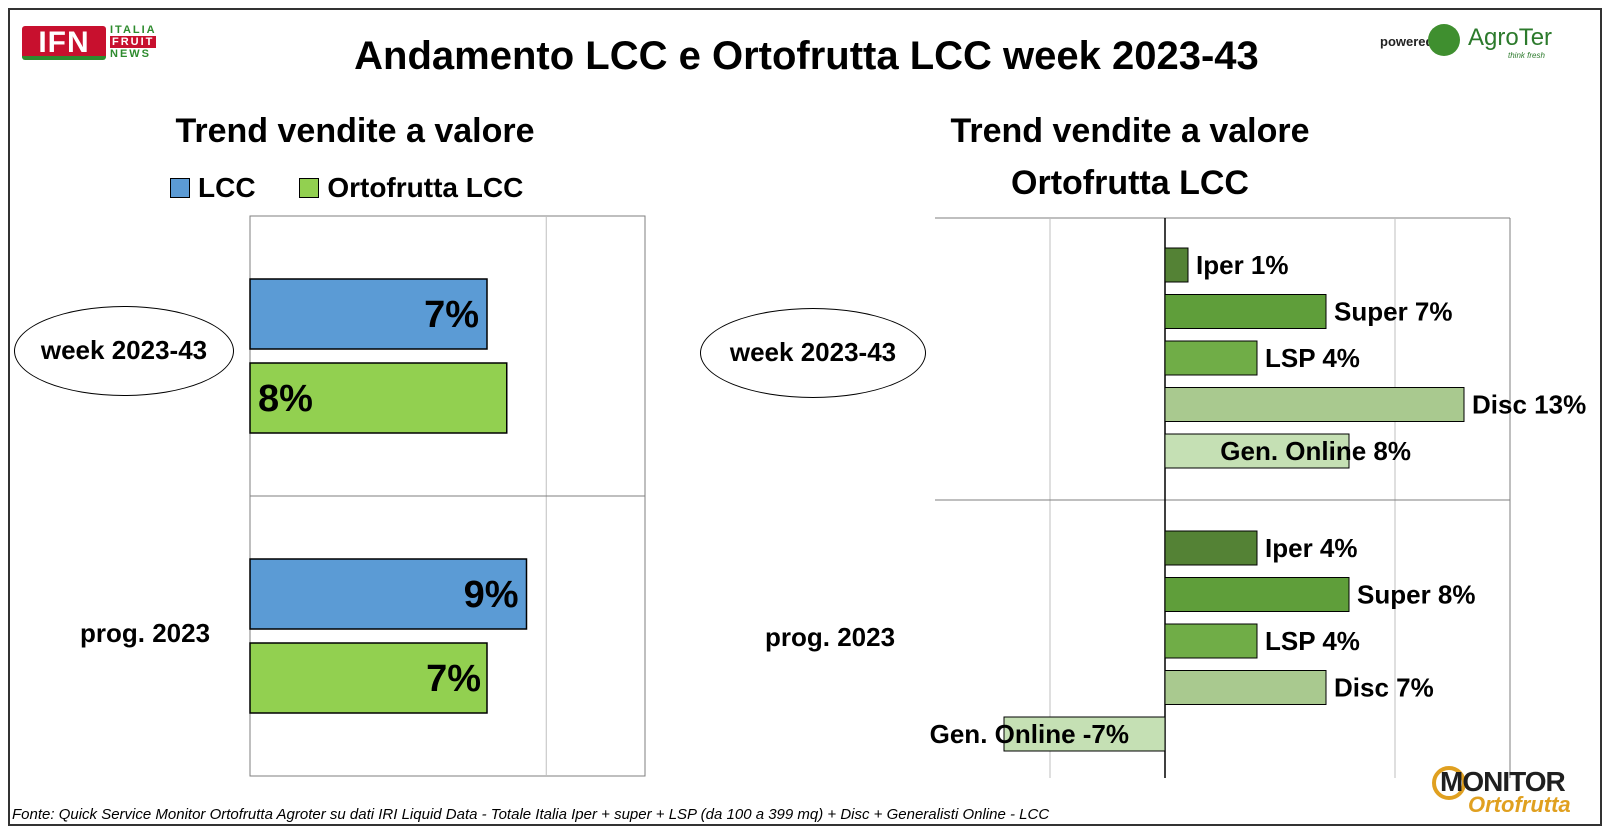 The image size is (1613, 835). What do you see at coordinates (1315, 451) in the screenshot?
I see `data-label: Gen. Online 8%` at bounding box center [1315, 451].